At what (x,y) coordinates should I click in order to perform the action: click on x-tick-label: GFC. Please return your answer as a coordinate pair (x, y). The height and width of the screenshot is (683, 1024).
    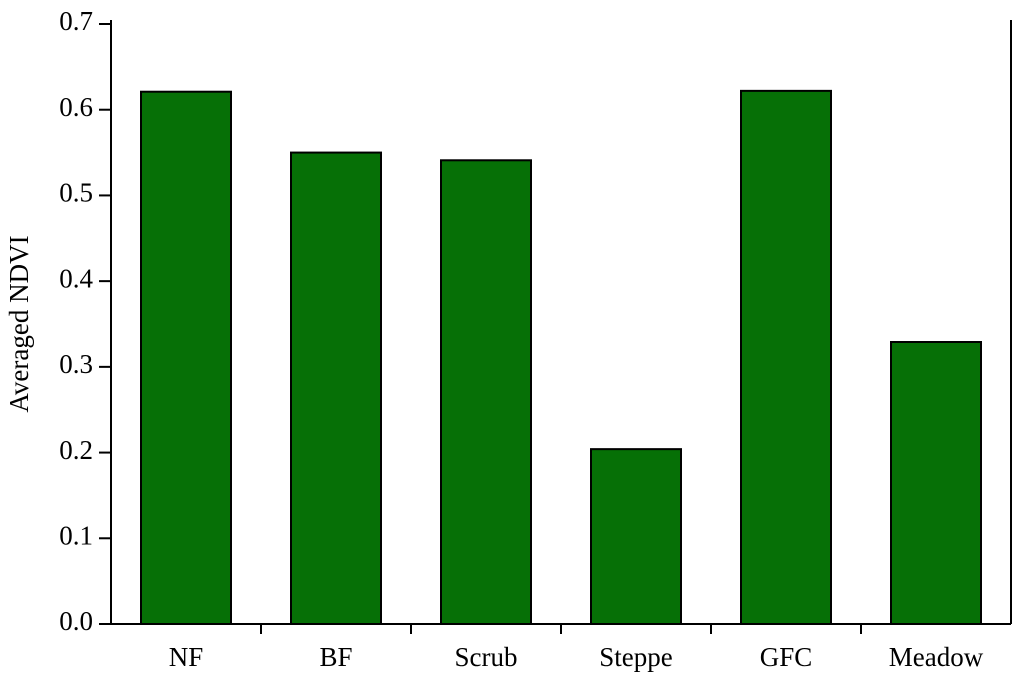
    Looking at the image, I should click on (786, 657).